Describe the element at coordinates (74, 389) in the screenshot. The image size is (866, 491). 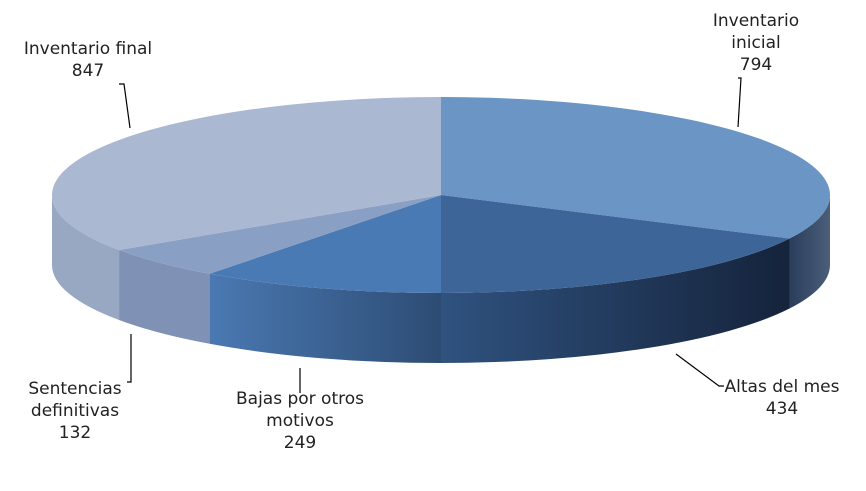
I see `data-label-name: Sentencias` at that location.